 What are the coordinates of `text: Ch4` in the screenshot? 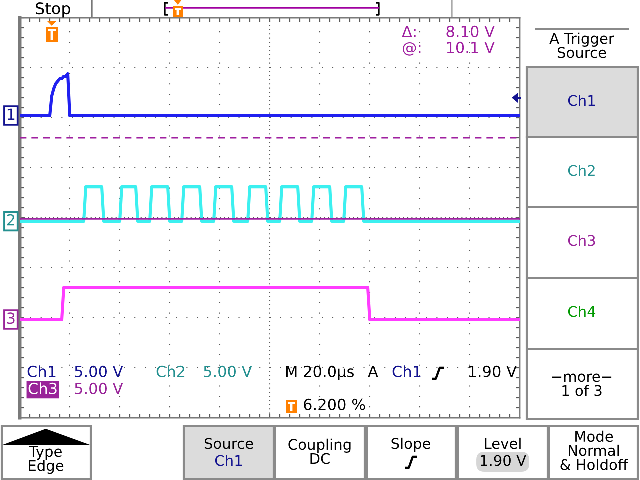 It's located at (582, 312).